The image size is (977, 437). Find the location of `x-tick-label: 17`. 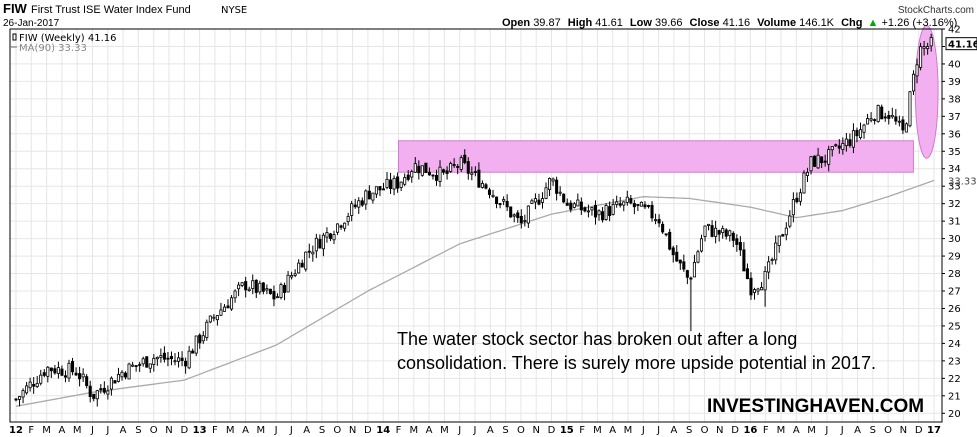

x-tick-label: 17 is located at coordinates (934, 430).